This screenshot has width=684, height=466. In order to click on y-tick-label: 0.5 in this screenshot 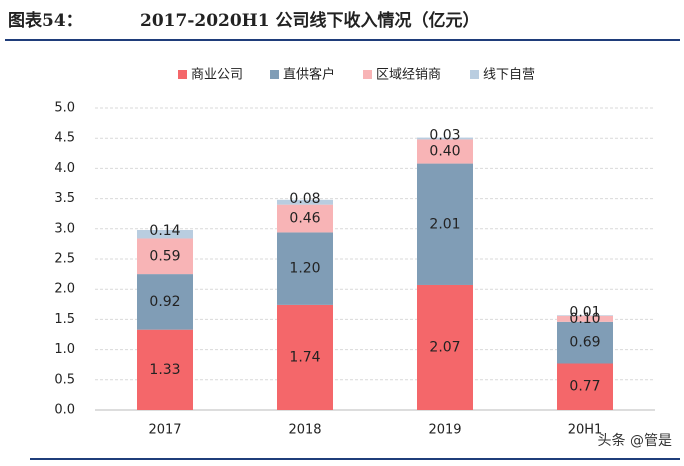, I will do `click(64, 379)`.